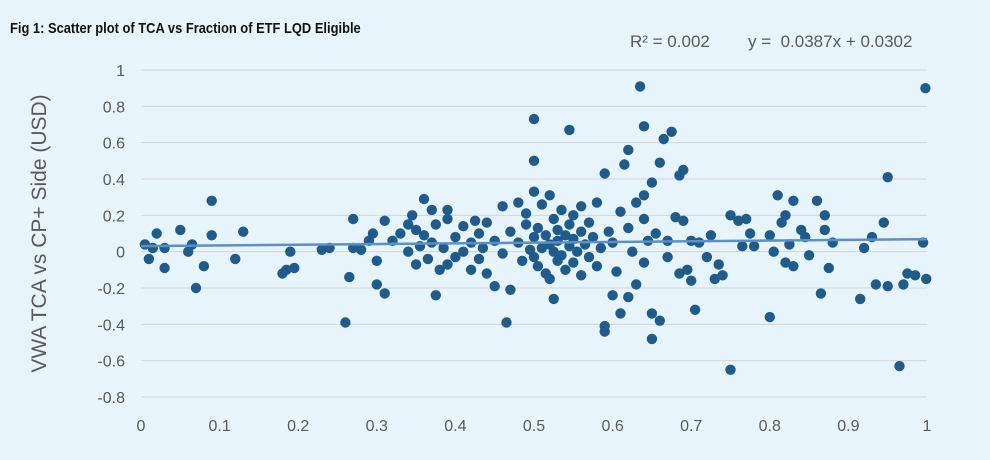  What do you see at coordinates (111, 289) in the screenshot?
I see `y-tick-label: -0.2` at bounding box center [111, 289].